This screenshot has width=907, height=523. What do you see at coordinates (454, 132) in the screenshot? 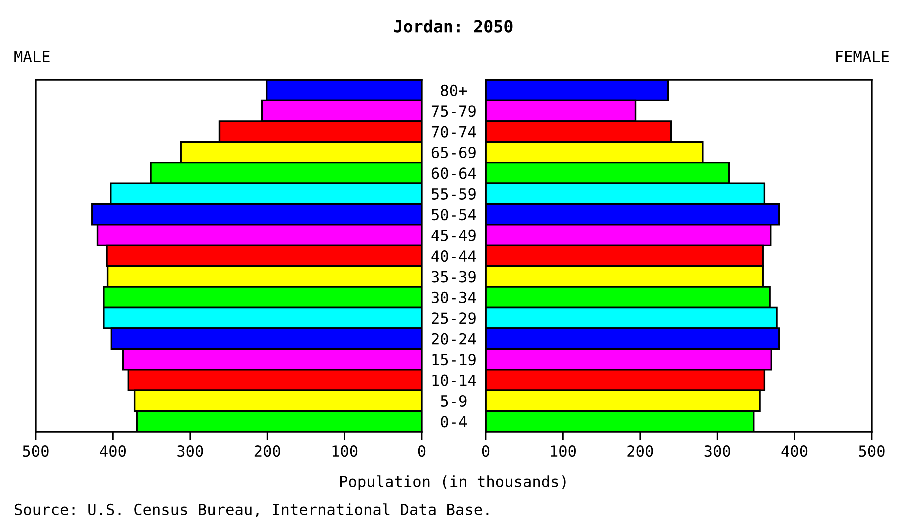
I see `y-tick-label: 70-74` at bounding box center [454, 132].